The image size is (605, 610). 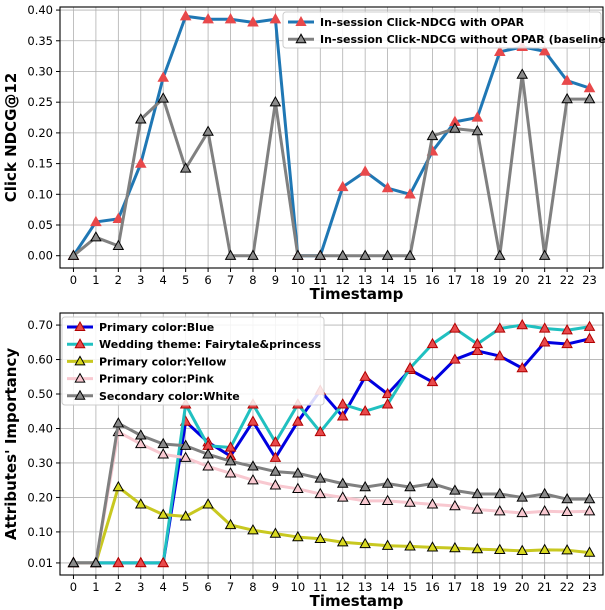 What do you see at coordinates (40, 194) in the screenshot?
I see `y-tick-label: 0.10` at bounding box center [40, 194].